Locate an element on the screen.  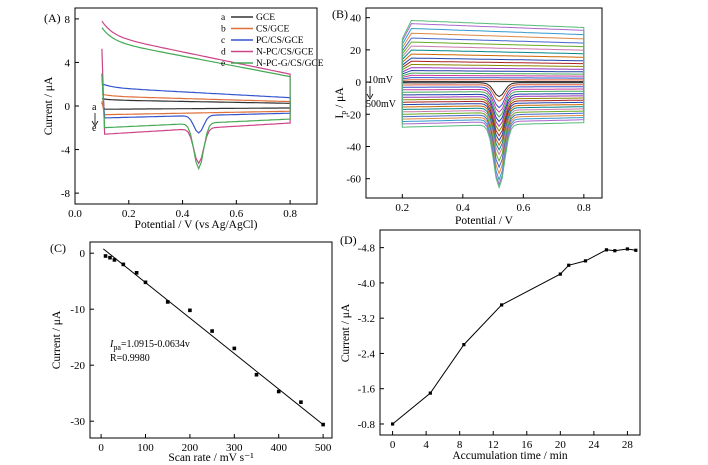
panel-c-label: (C) is located at coordinates (58, 248).